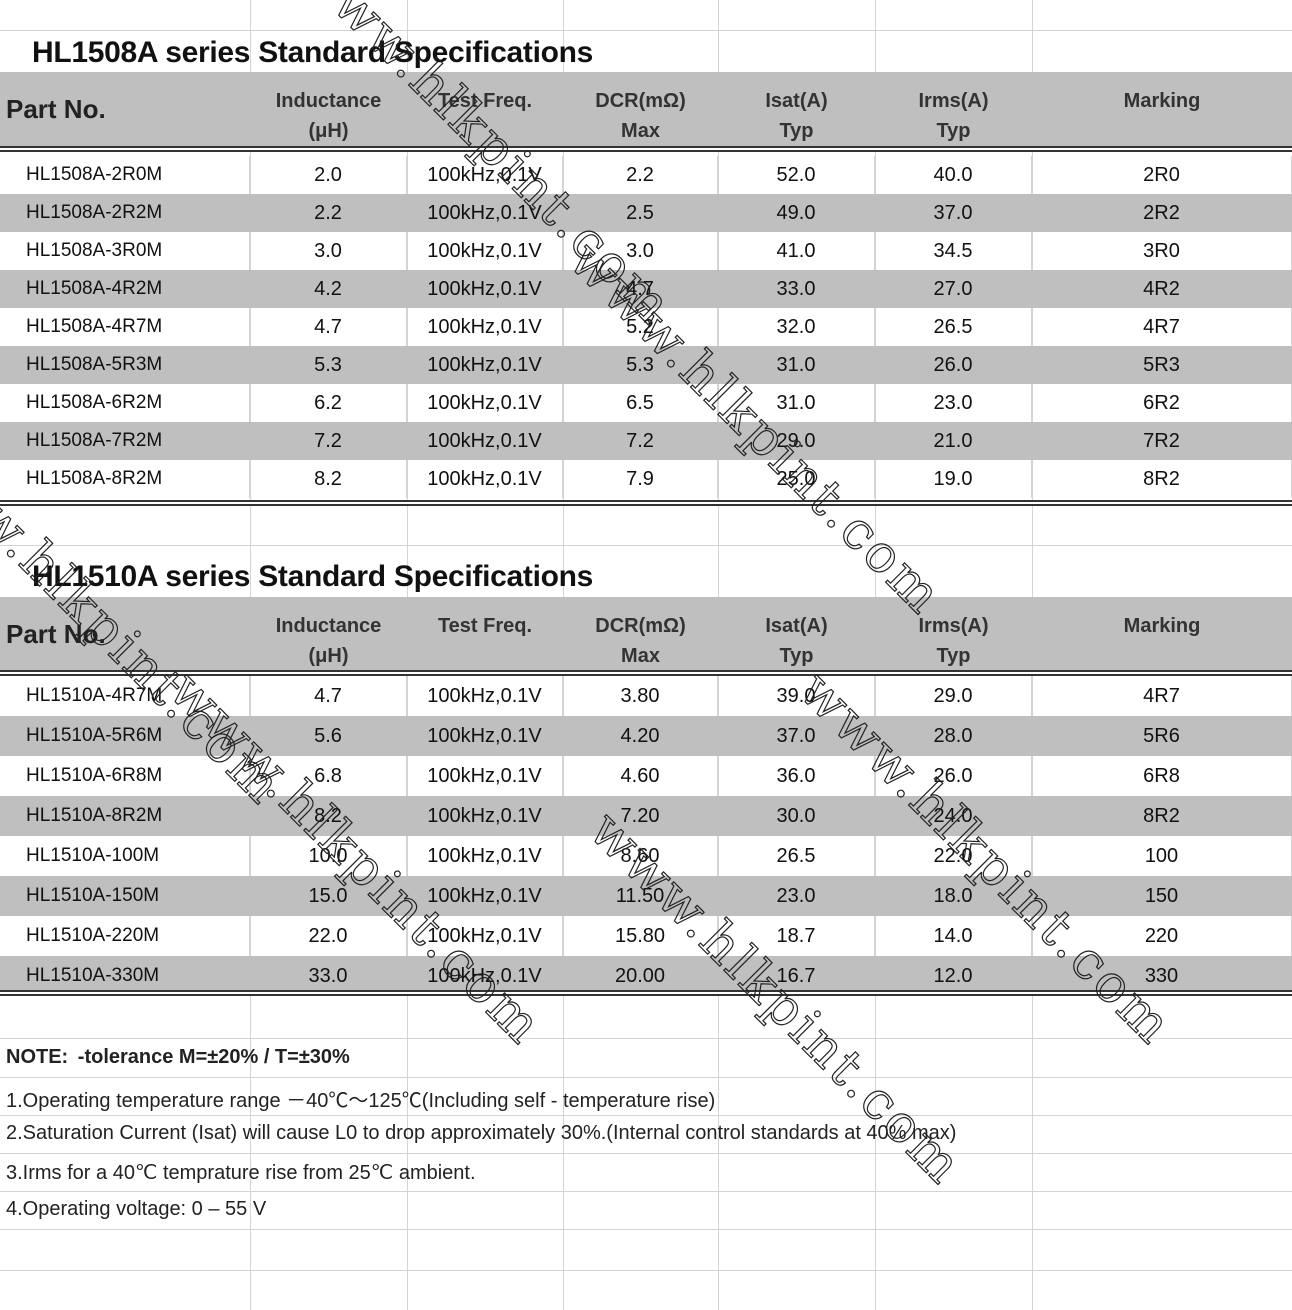  I want to click on cell-dcr: 3.80, so click(640, 696).